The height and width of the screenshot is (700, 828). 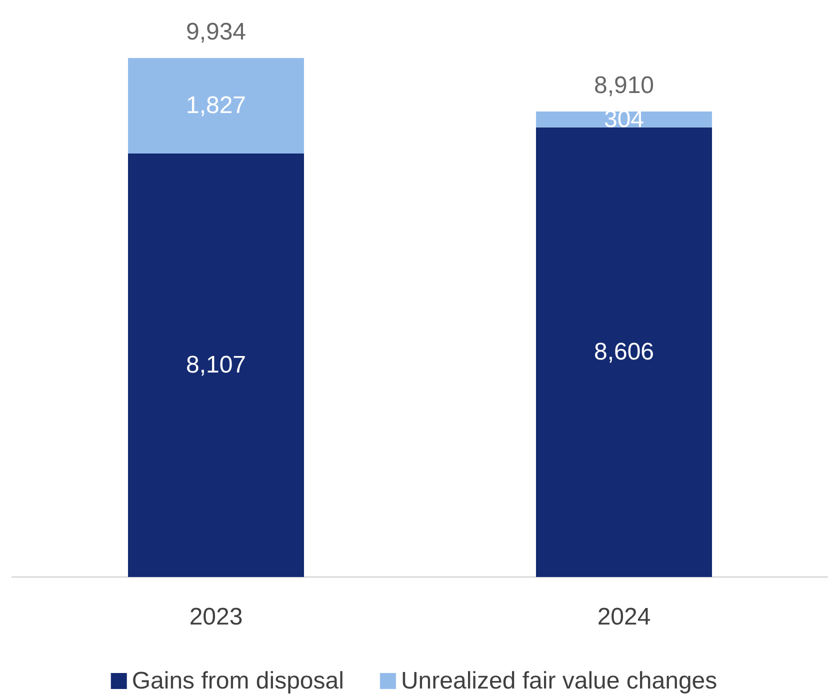 I want to click on x-tick-label: 2024, so click(x=624, y=617).